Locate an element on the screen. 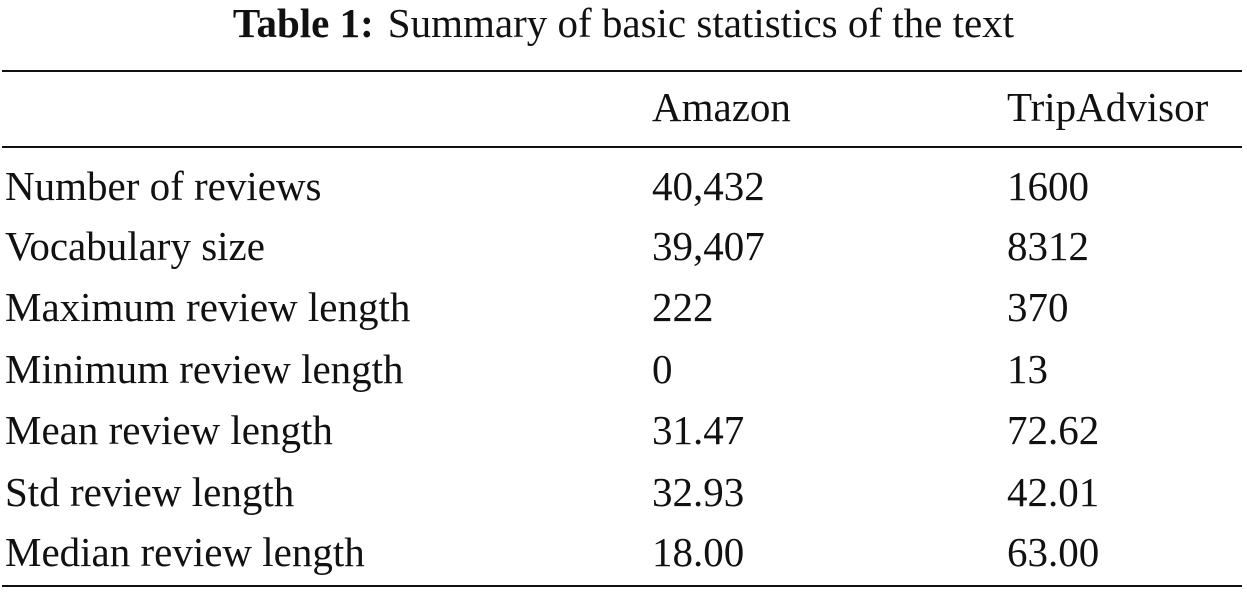 Image resolution: width=1247 pixels, height=592 pixels. bottom-rule is located at coordinates (622, 586).